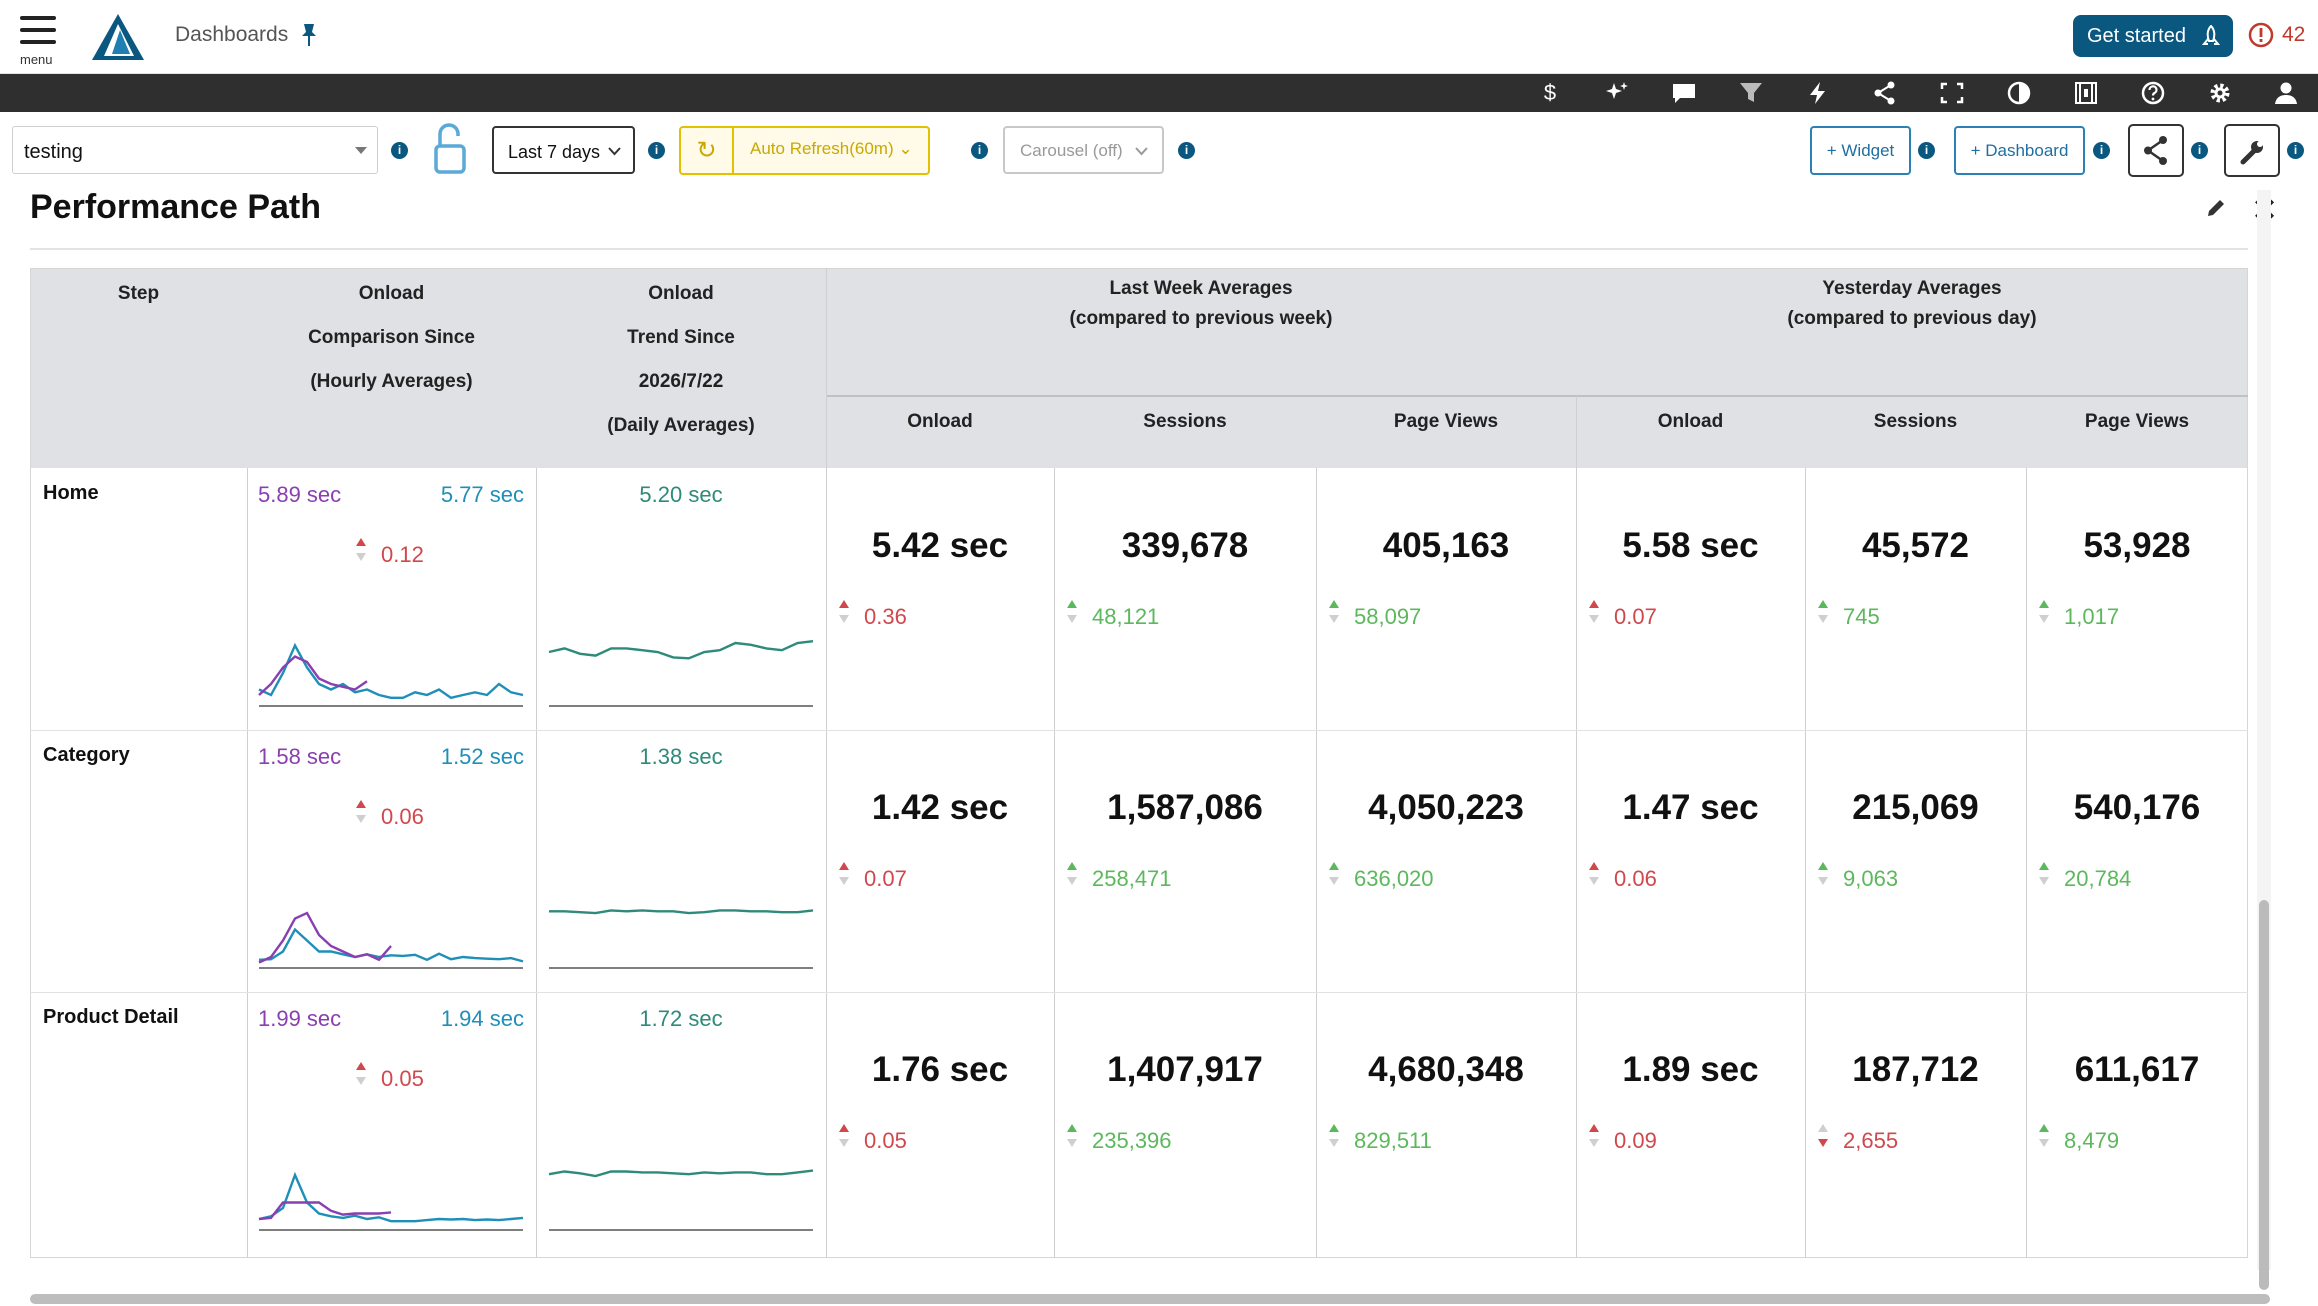 The height and width of the screenshot is (1306, 2318). Describe the element at coordinates (2261, 35) in the screenshot. I see `alert-icon` at that location.